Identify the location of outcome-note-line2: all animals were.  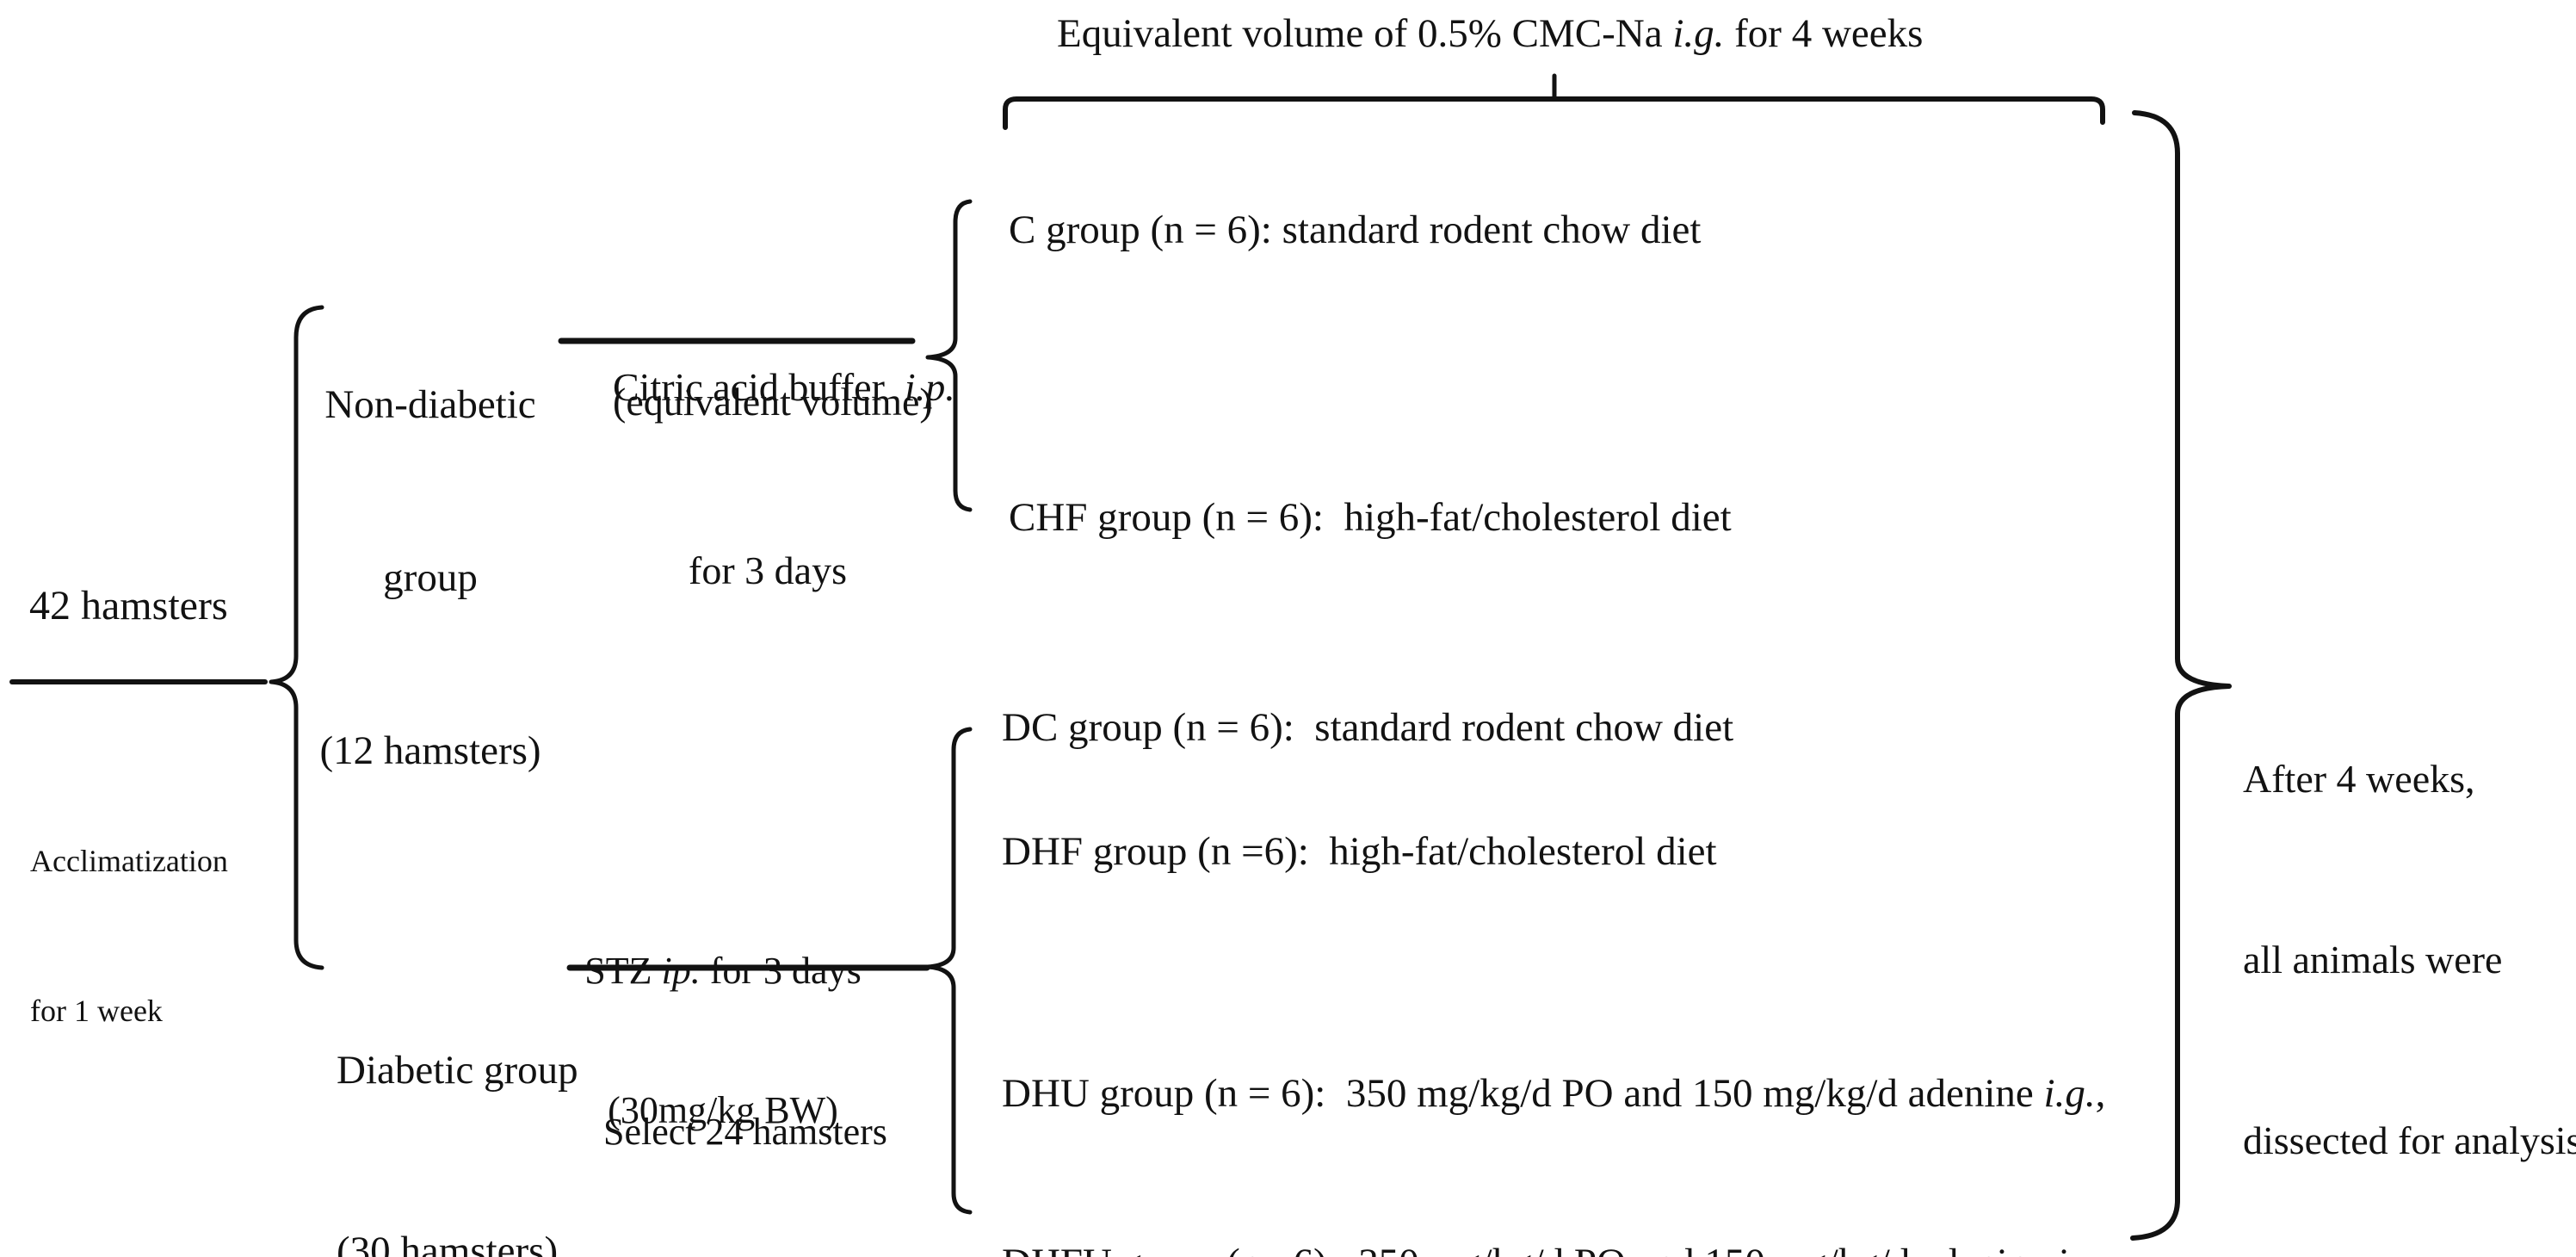
(2373, 959).